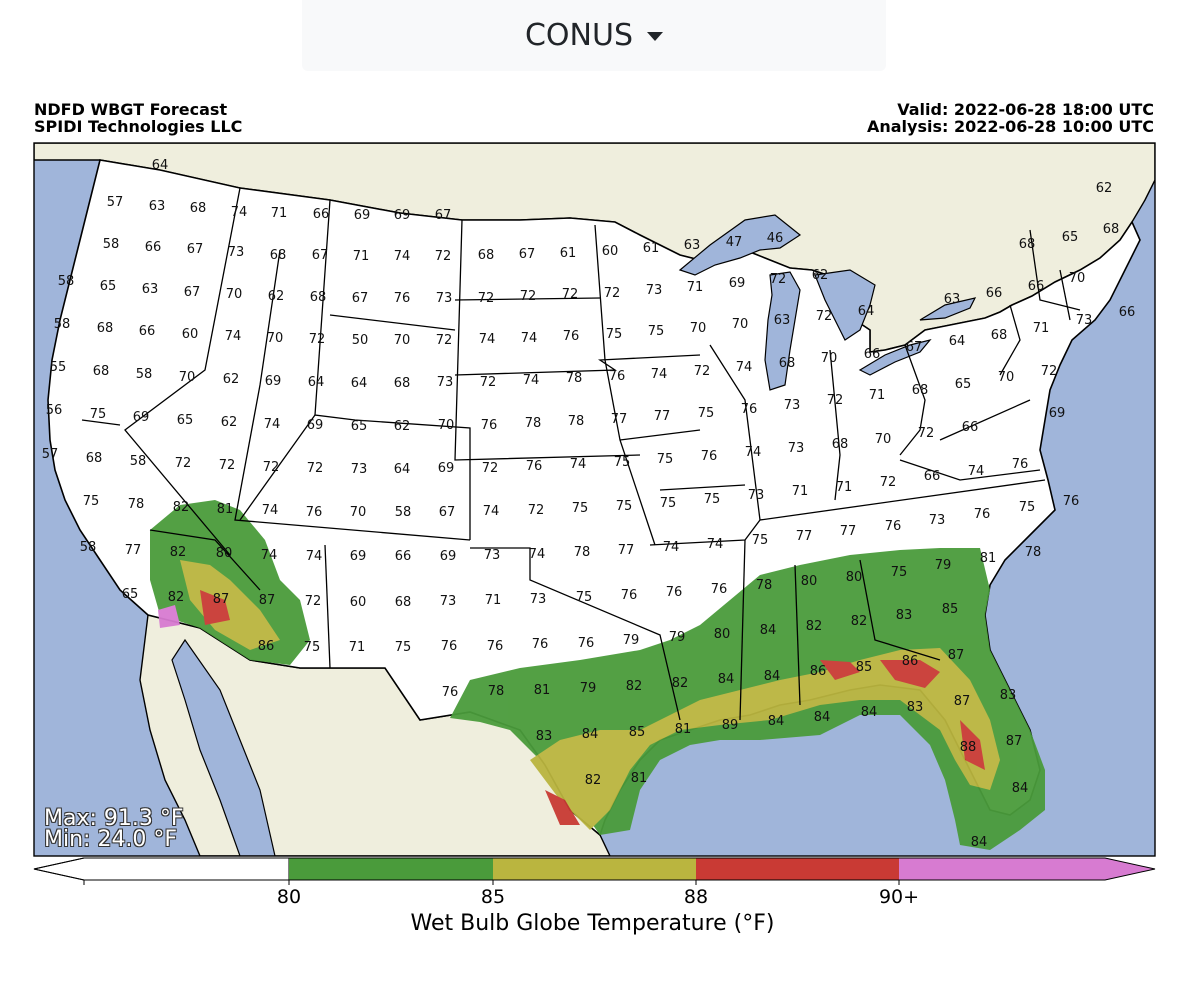 This screenshot has width=1185, height=991. Describe the element at coordinates (1010, 126) in the screenshot. I see `analysis-time: Analysis: 2022-06-28 10:00 UTC` at that location.